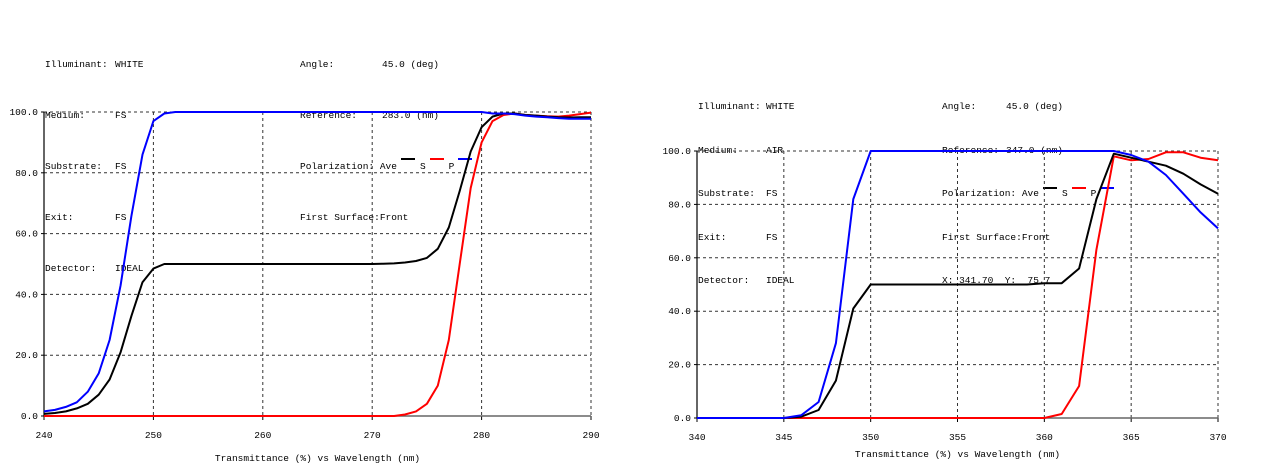 The height and width of the screenshot is (474, 1275). Describe the element at coordinates (372, 435) in the screenshot. I see `x-tick-label: 270` at that location.